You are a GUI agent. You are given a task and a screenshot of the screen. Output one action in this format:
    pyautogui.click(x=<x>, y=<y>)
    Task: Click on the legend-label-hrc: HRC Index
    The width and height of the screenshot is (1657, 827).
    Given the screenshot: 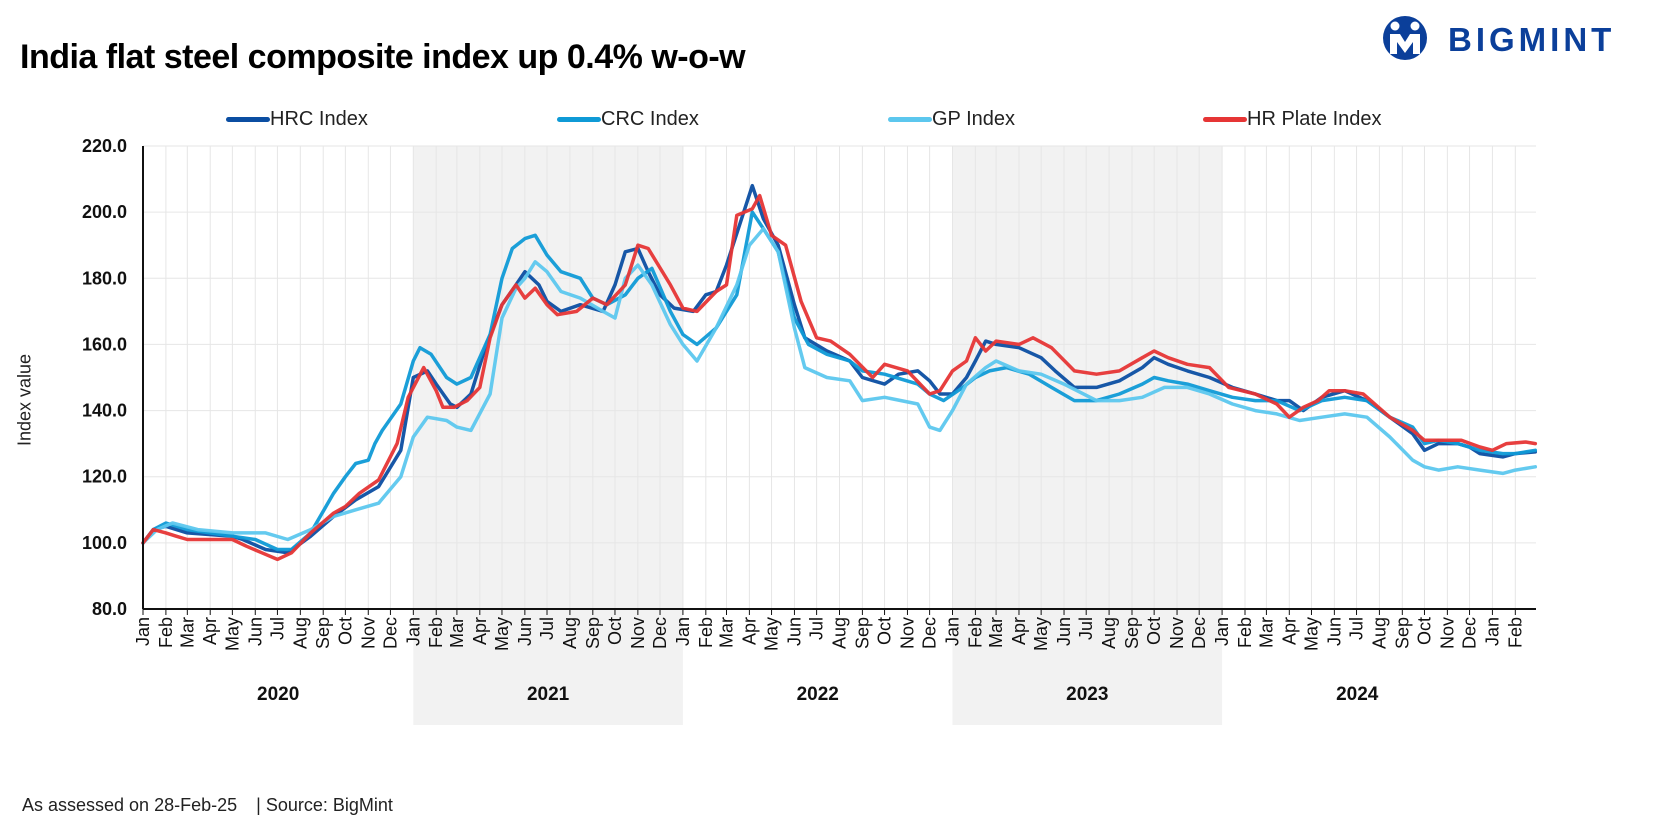 What is the action you would take?
    pyautogui.click(x=319, y=119)
    